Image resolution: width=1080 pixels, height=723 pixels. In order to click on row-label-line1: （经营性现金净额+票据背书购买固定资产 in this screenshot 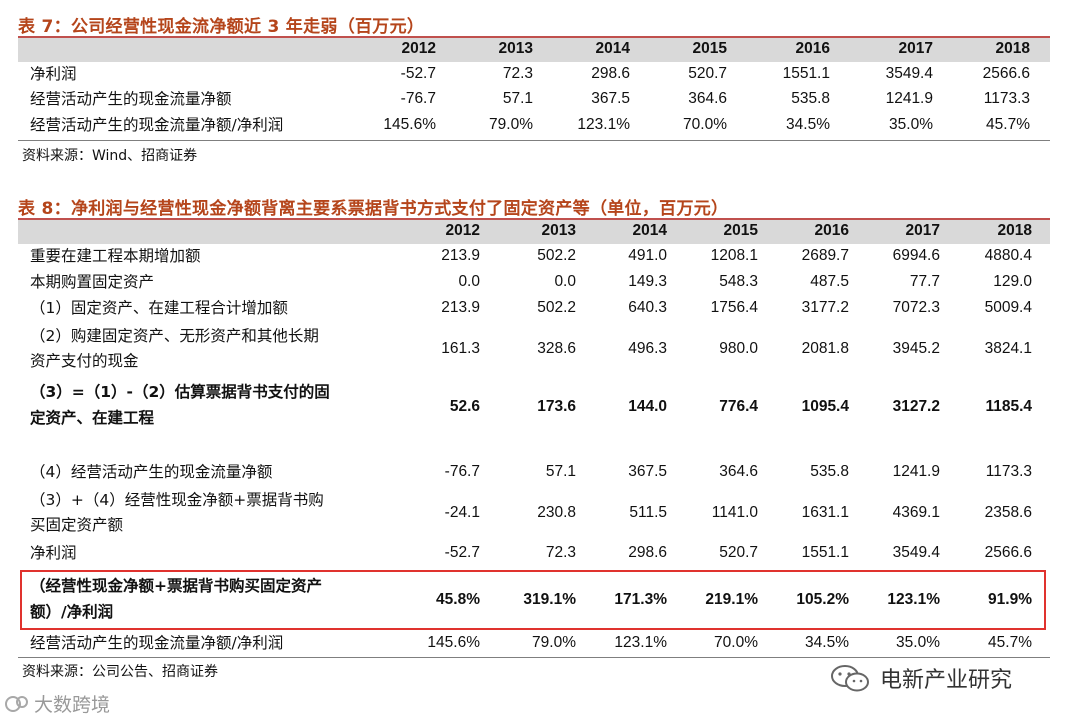, I will do `click(176, 586)`.